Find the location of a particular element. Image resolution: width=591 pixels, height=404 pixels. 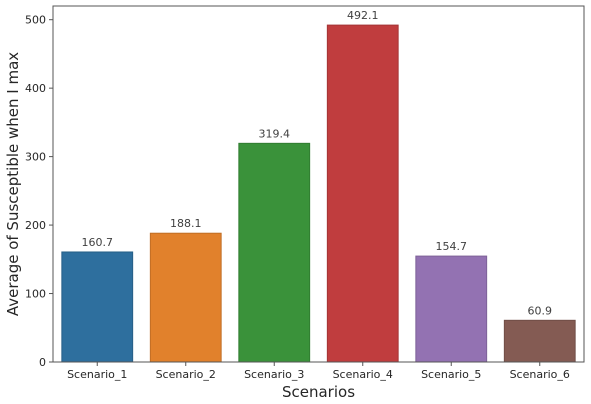

y-tick-label: 0 is located at coordinates (42, 362).